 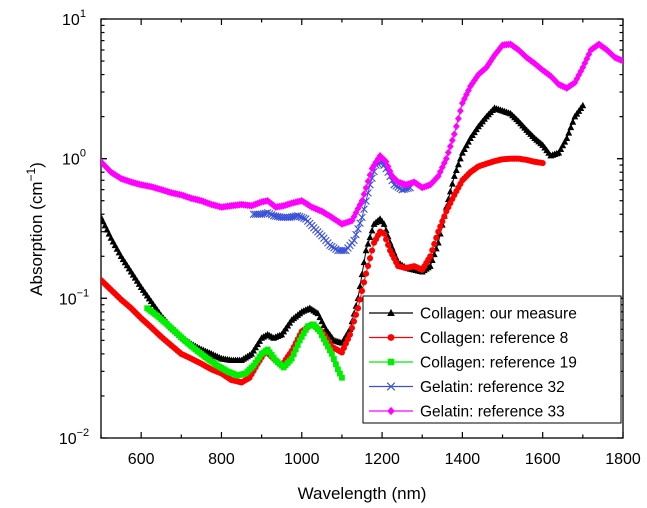 I want to click on y-tick-label: 10⁰, so click(x=74, y=158).